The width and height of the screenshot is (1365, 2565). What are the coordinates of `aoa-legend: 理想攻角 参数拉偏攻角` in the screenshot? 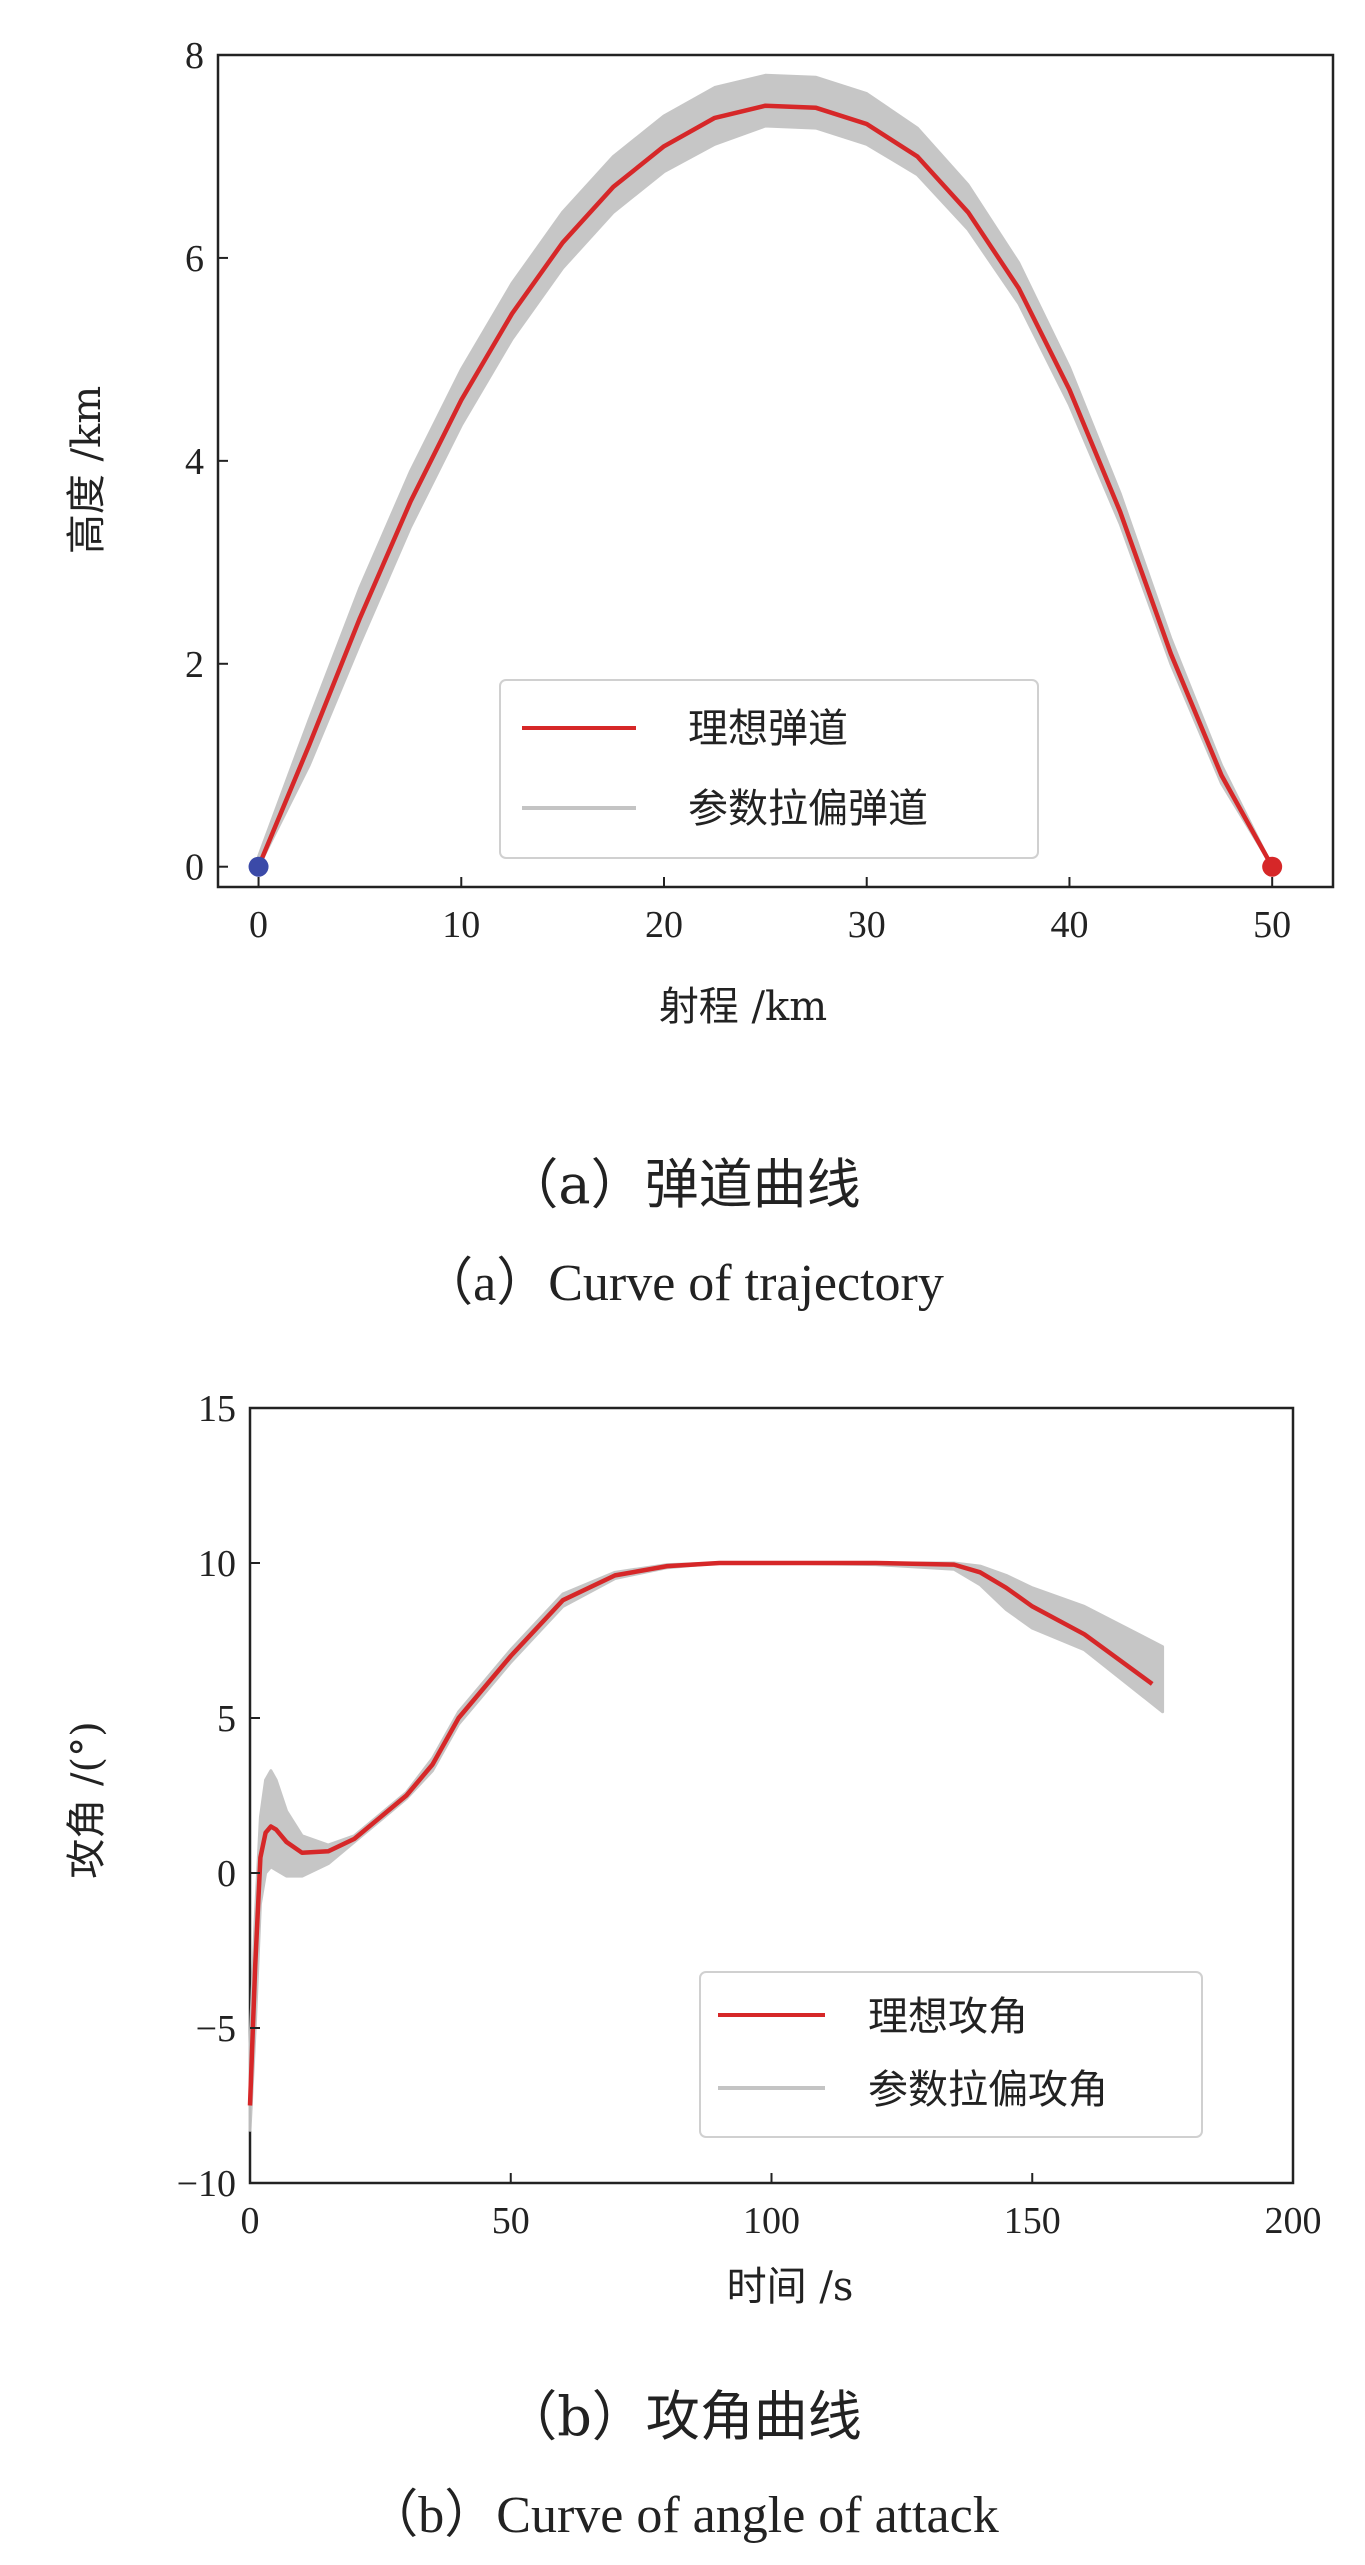 It's located at (951, 2054).